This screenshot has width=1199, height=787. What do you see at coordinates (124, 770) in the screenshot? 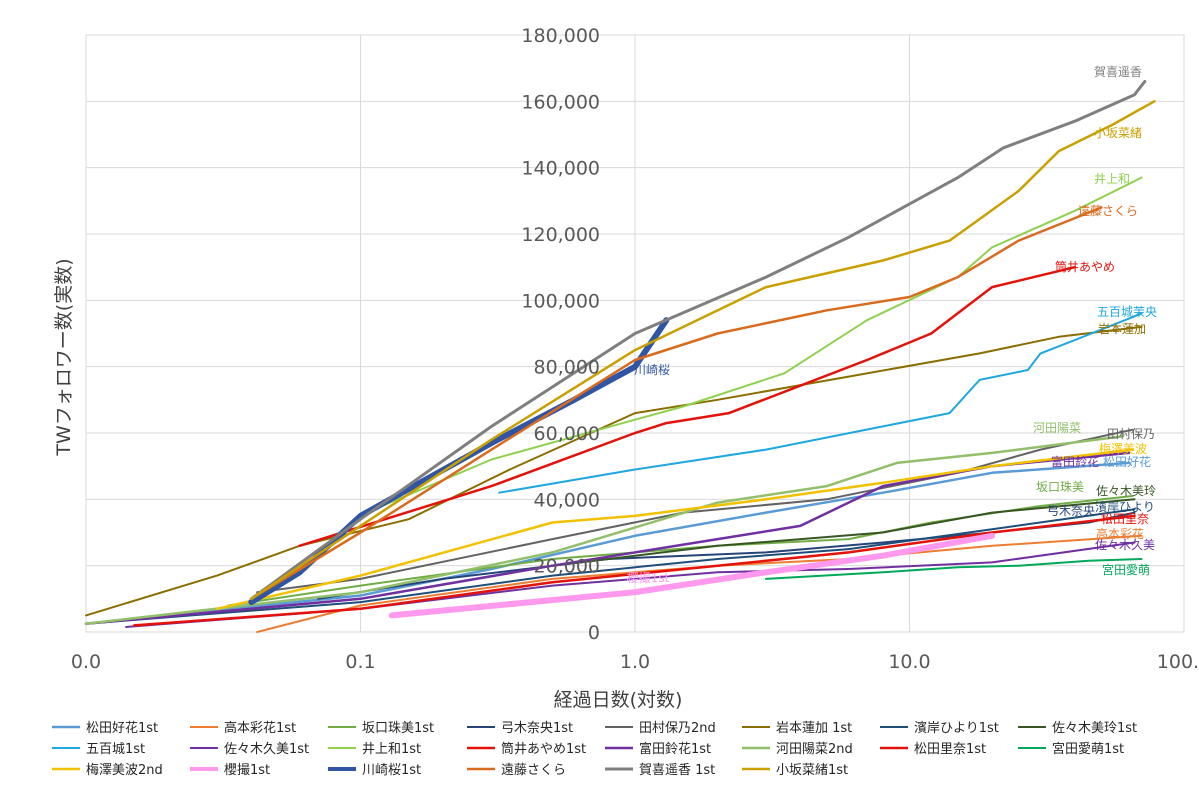
I see `legend-label: 梅澤美波2nd` at bounding box center [124, 770].